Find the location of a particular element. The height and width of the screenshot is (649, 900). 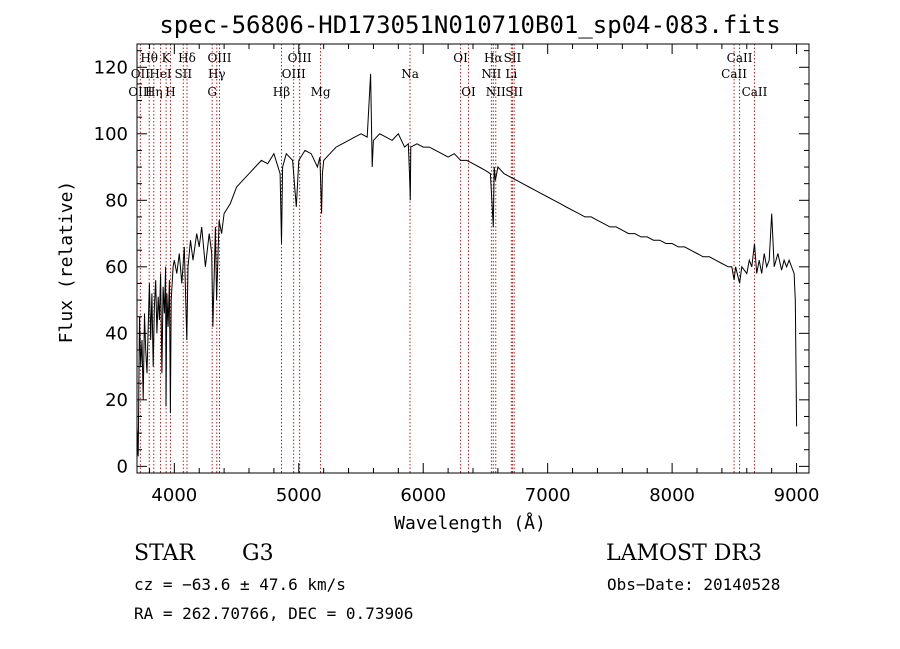

y-tick-label: 40 is located at coordinates (116, 333).